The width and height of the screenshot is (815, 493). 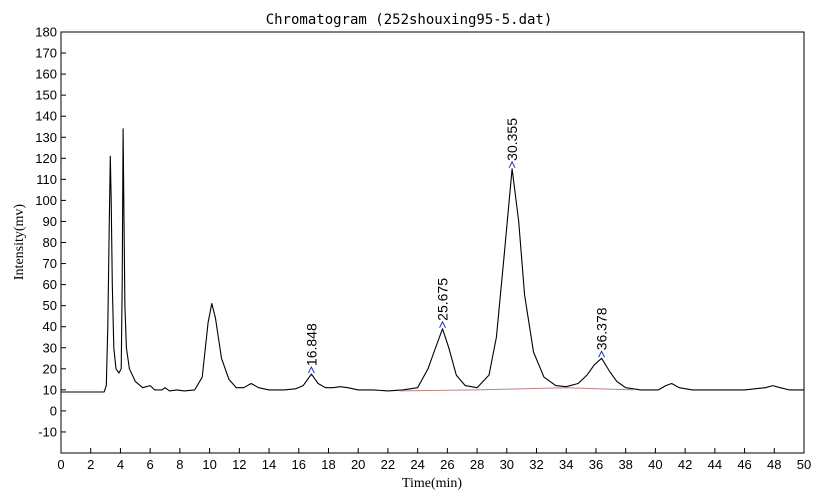 What do you see at coordinates (804, 464) in the screenshot?
I see `x-tick-label: 50` at bounding box center [804, 464].